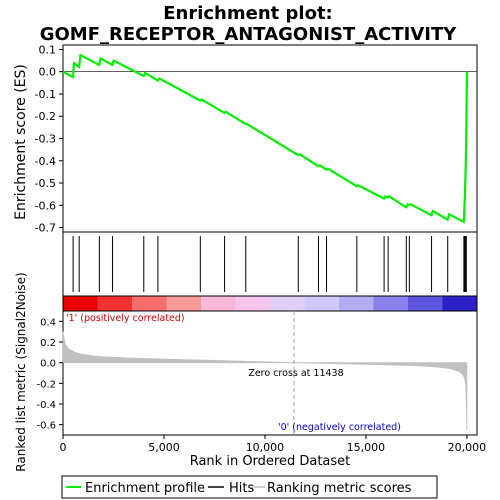  Describe the element at coordinates (48, 343) in the screenshot. I see `metric-y-tick-label: 0.2` at that location.